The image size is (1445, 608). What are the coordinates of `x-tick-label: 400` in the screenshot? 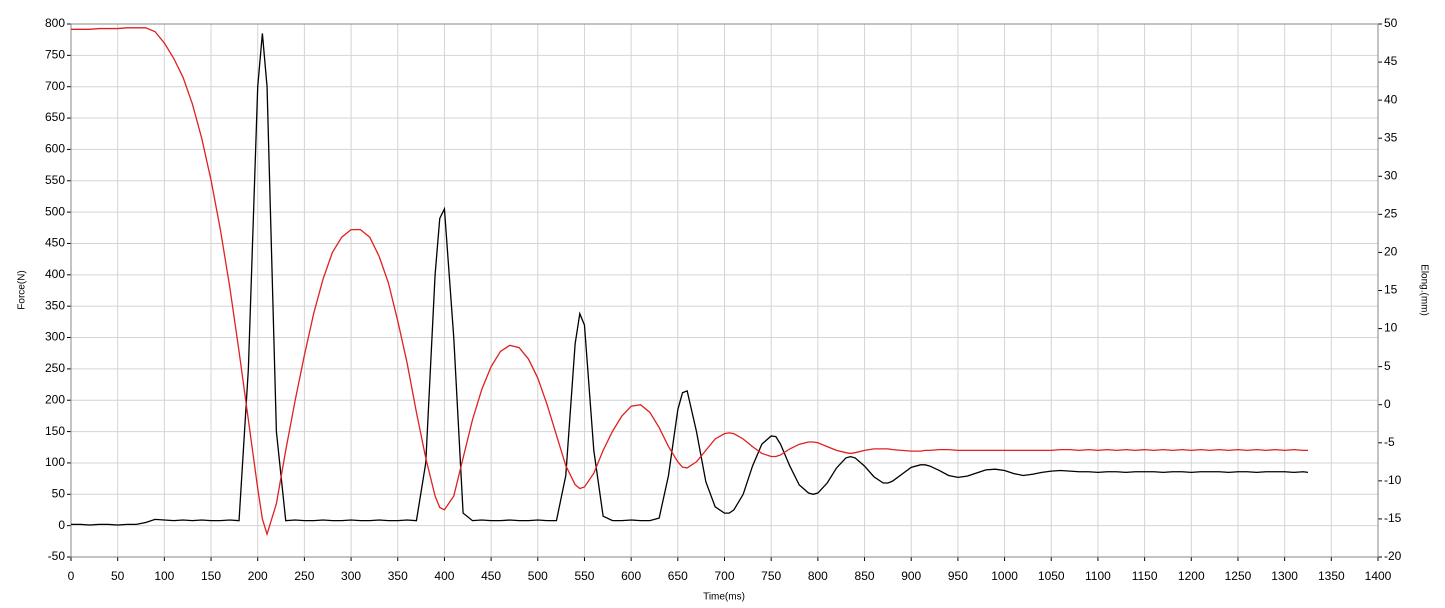 It's located at (444, 576).